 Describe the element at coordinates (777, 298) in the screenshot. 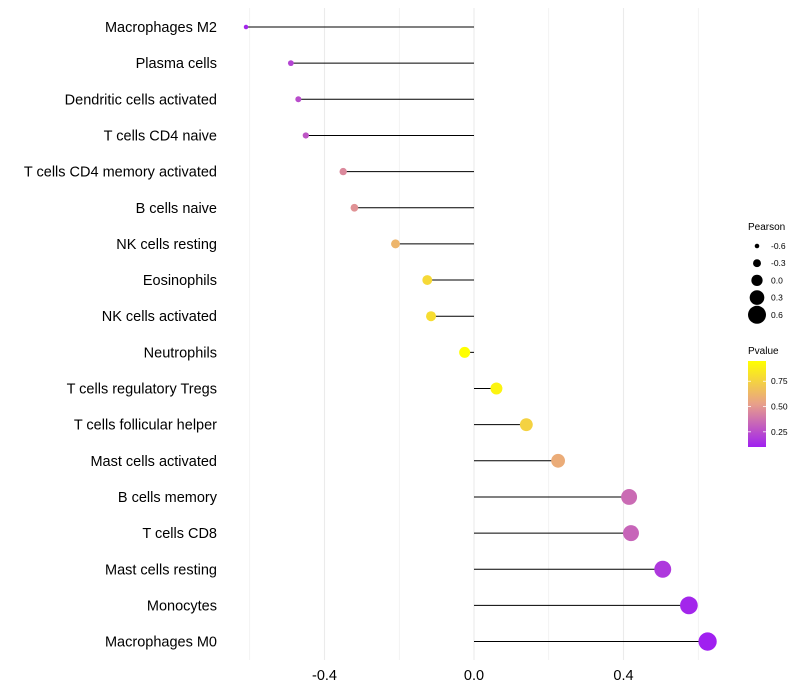

I see `size-legend-label: 0.3` at that location.